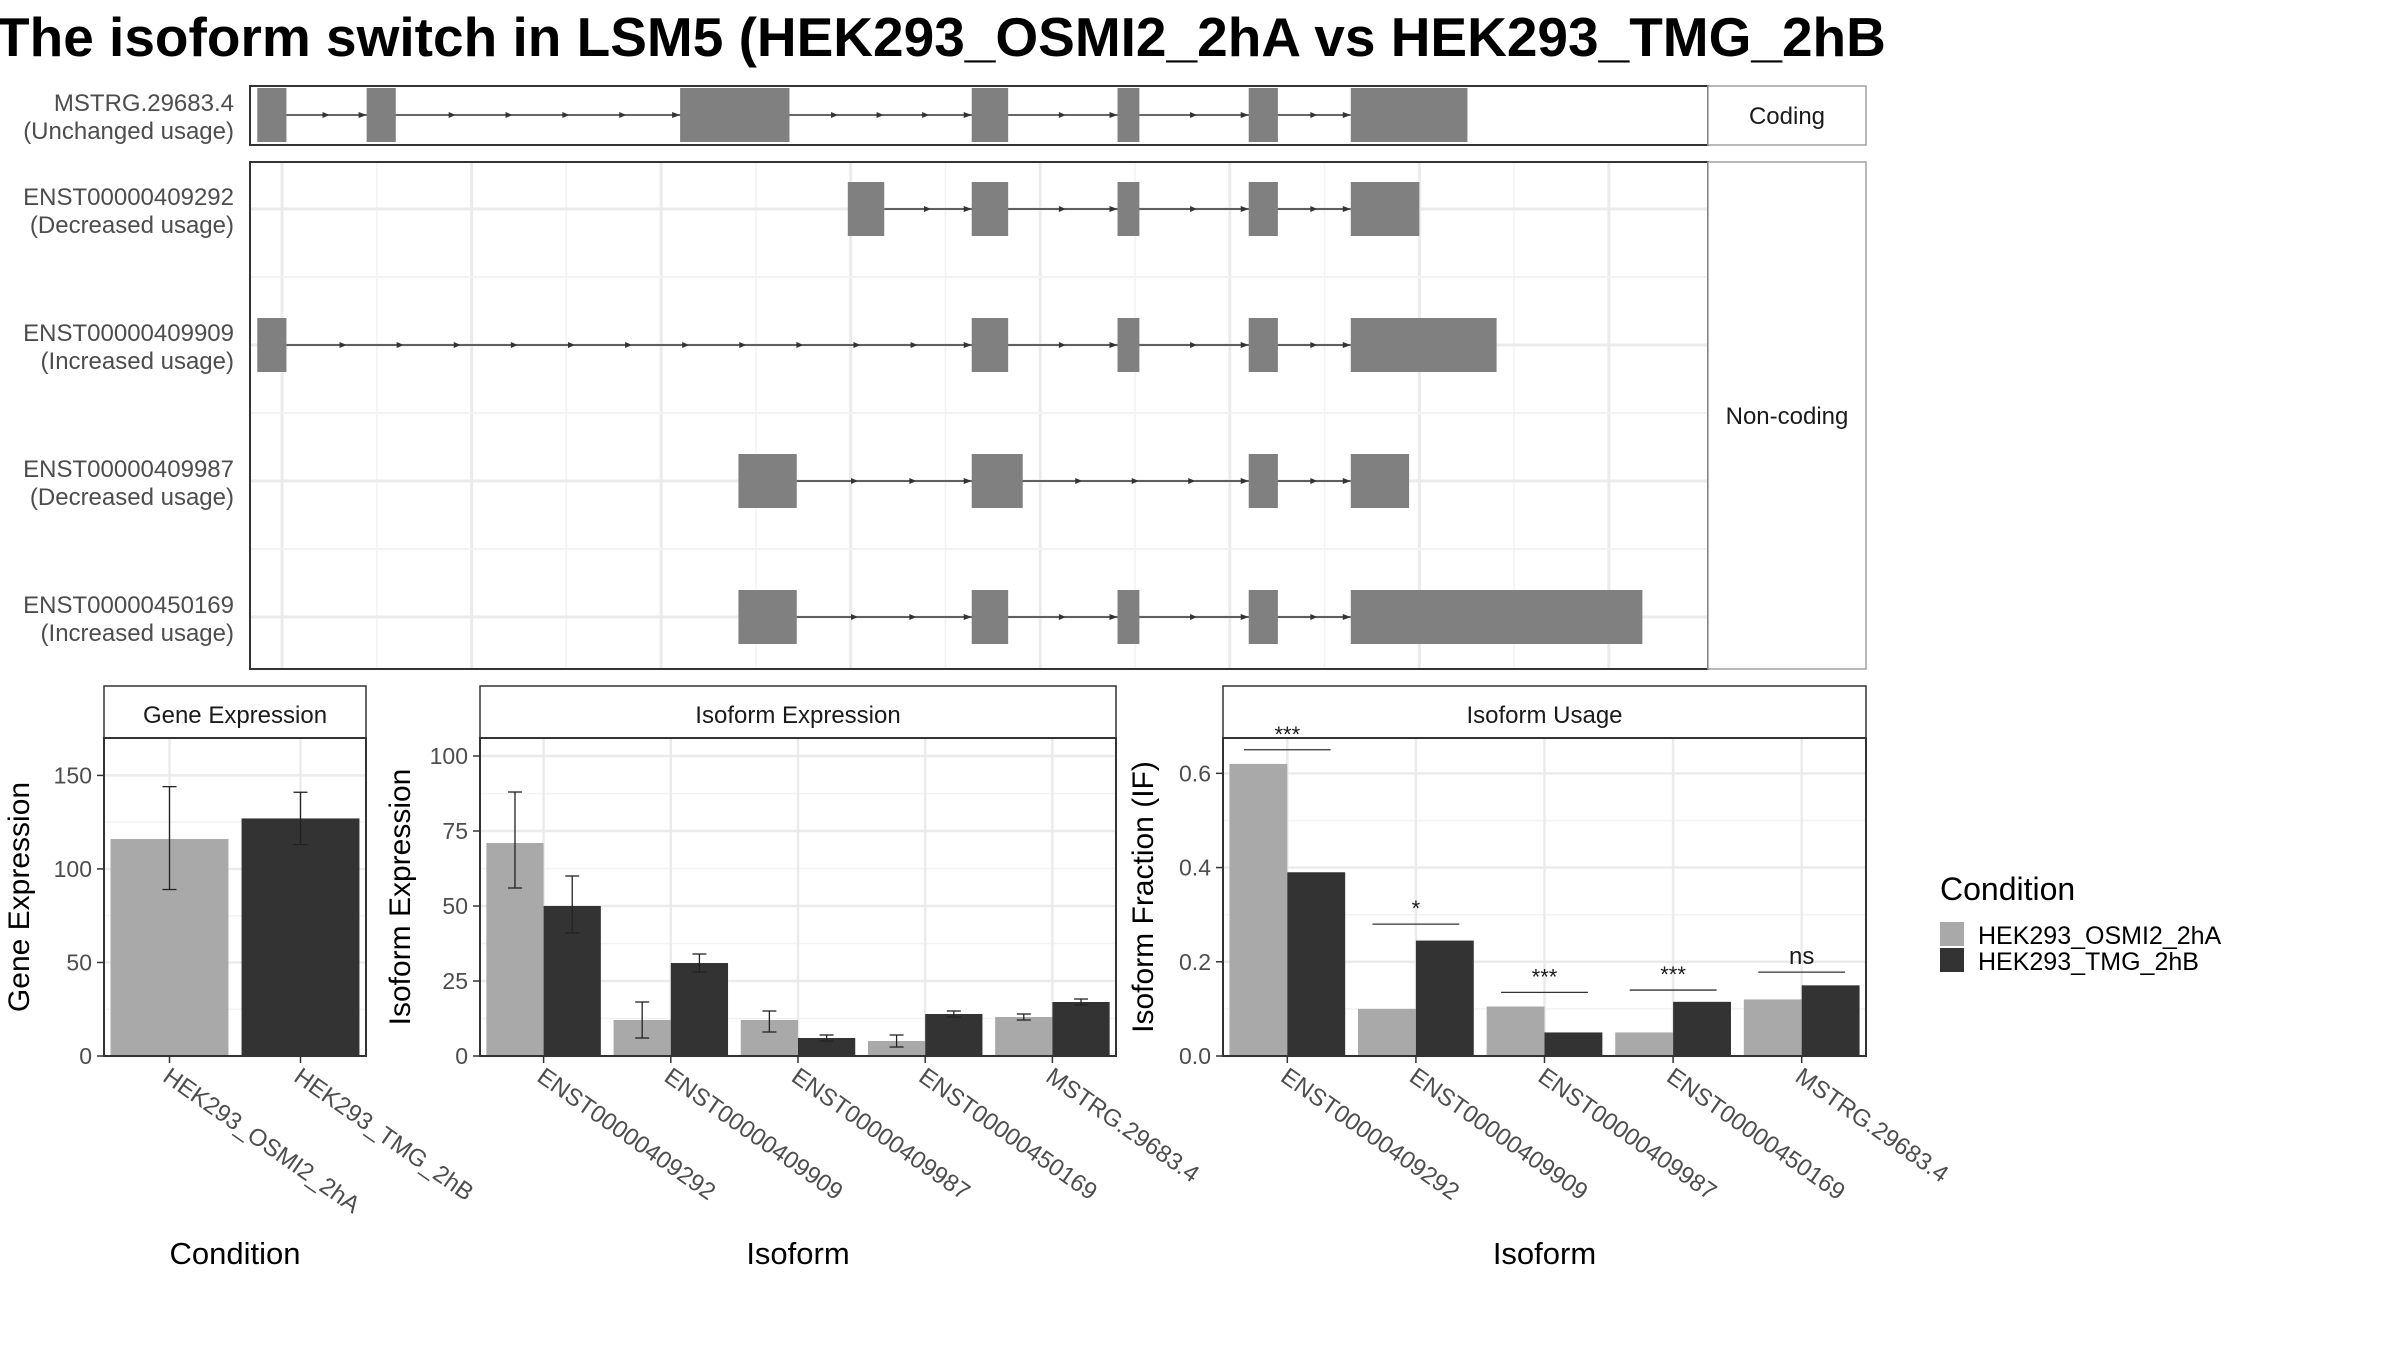  Describe the element at coordinates (144, 103) in the screenshot. I see `transcript-id-label: MSTRG.29683.4` at that location.